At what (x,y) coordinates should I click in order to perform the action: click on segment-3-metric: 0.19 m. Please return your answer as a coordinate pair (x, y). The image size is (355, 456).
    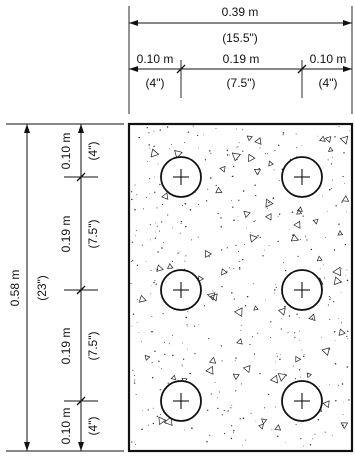
    Looking at the image, I should click on (66, 346).